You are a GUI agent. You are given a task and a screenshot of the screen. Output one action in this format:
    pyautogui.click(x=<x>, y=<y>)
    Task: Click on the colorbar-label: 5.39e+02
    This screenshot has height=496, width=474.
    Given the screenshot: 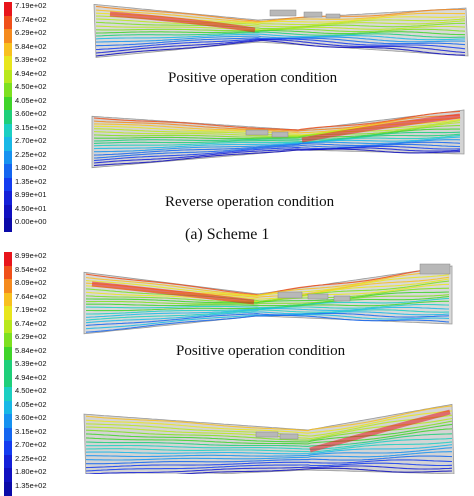 What is the action you would take?
    pyautogui.click(x=31, y=59)
    